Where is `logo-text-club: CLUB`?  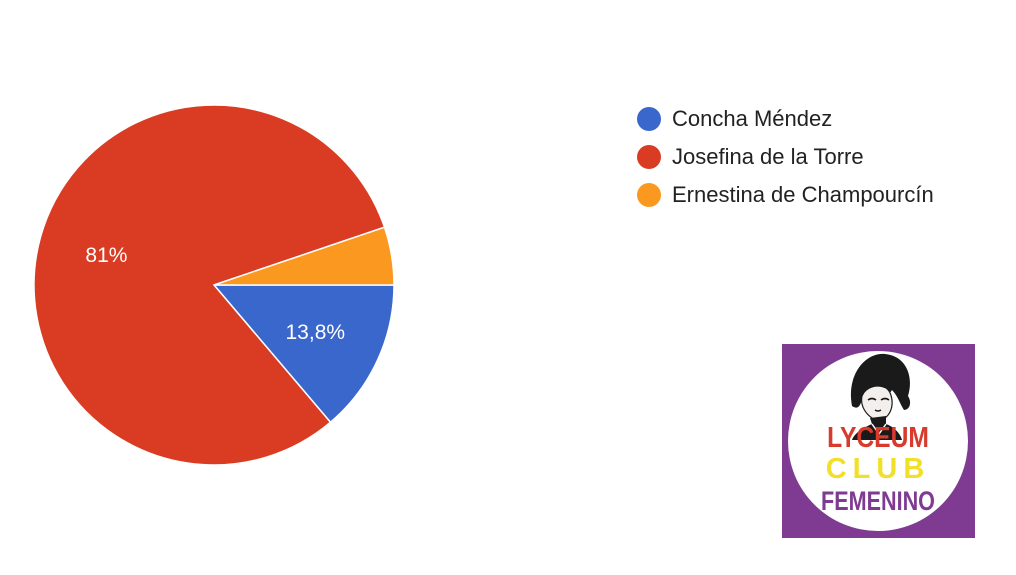
logo-text-club: CLUB is located at coordinates (878, 469).